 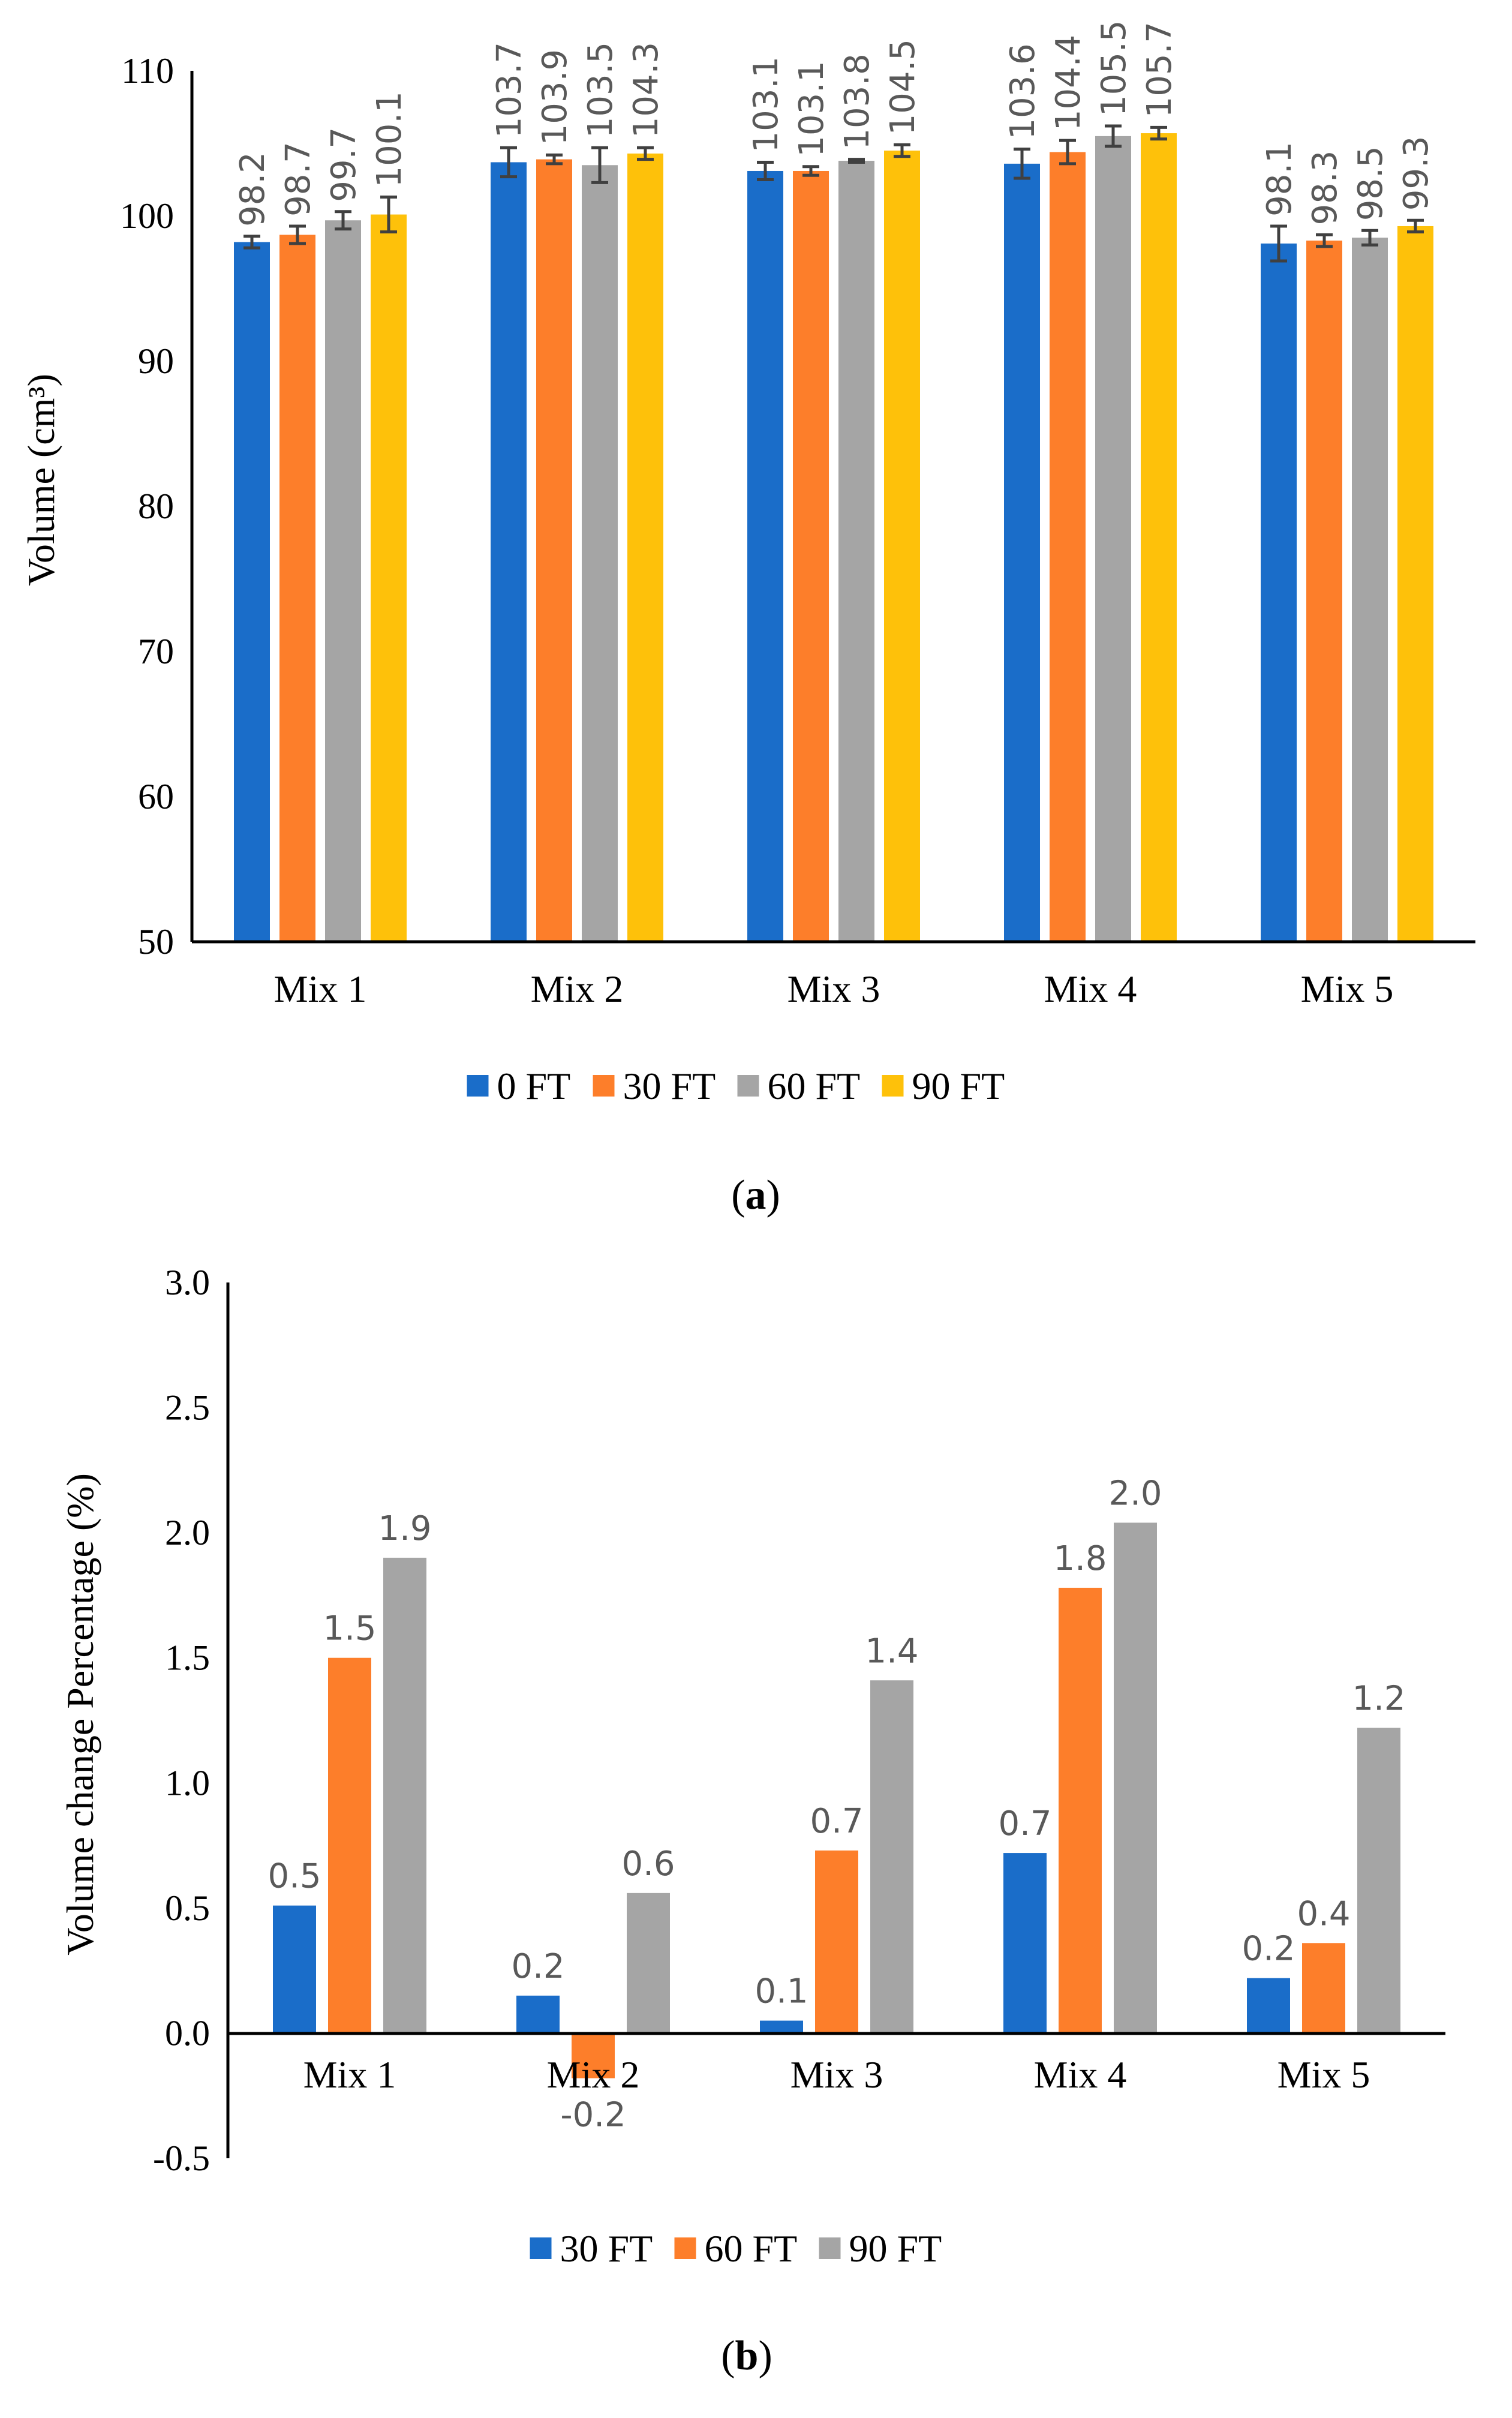 What do you see at coordinates (188, 1282) in the screenshot?
I see `y-tick-label: 3.0` at bounding box center [188, 1282].